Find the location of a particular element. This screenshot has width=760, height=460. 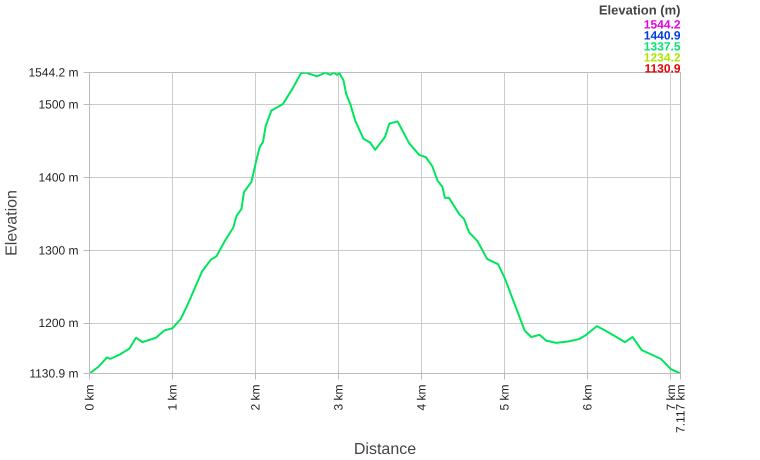

text: 1440.9 is located at coordinates (662, 35).